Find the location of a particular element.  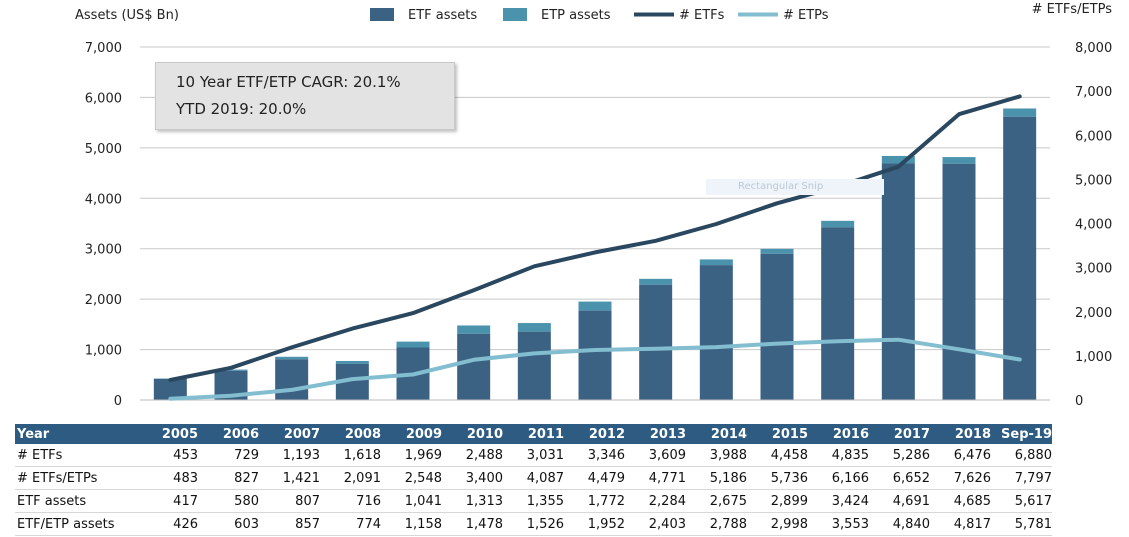

table-row-label: # ETFs/ETPs is located at coordinates (76, 478).